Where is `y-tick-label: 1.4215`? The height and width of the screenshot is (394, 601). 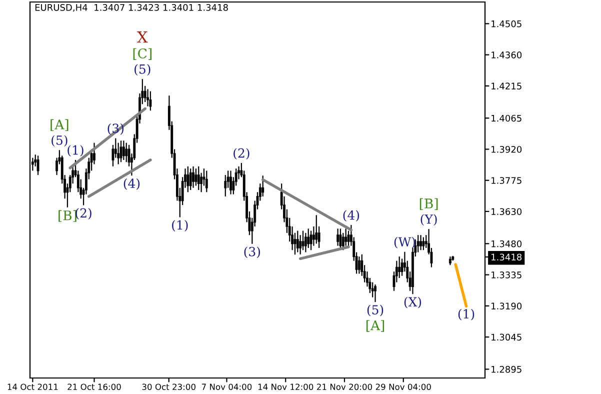 y-tick-label: 1.4215 is located at coordinates (507, 86).